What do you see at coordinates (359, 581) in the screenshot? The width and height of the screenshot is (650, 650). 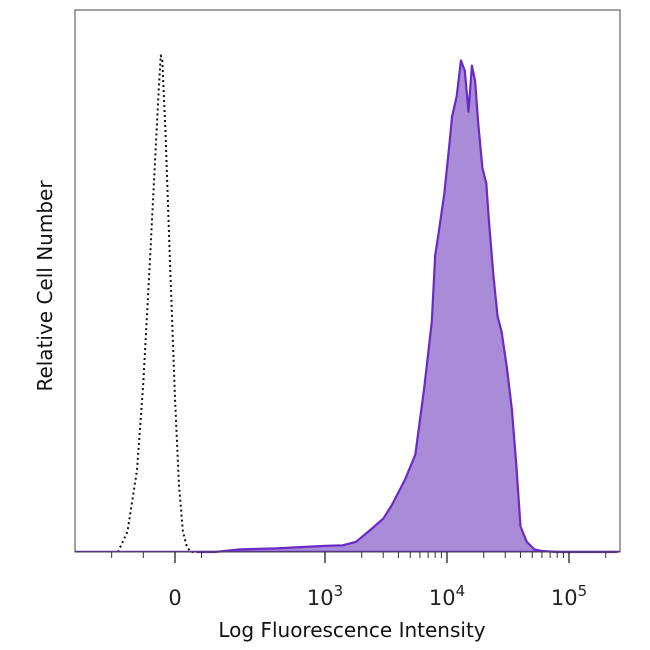 I see `x-axis: 0 10³ 10⁴ 10⁵` at bounding box center [359, 581].